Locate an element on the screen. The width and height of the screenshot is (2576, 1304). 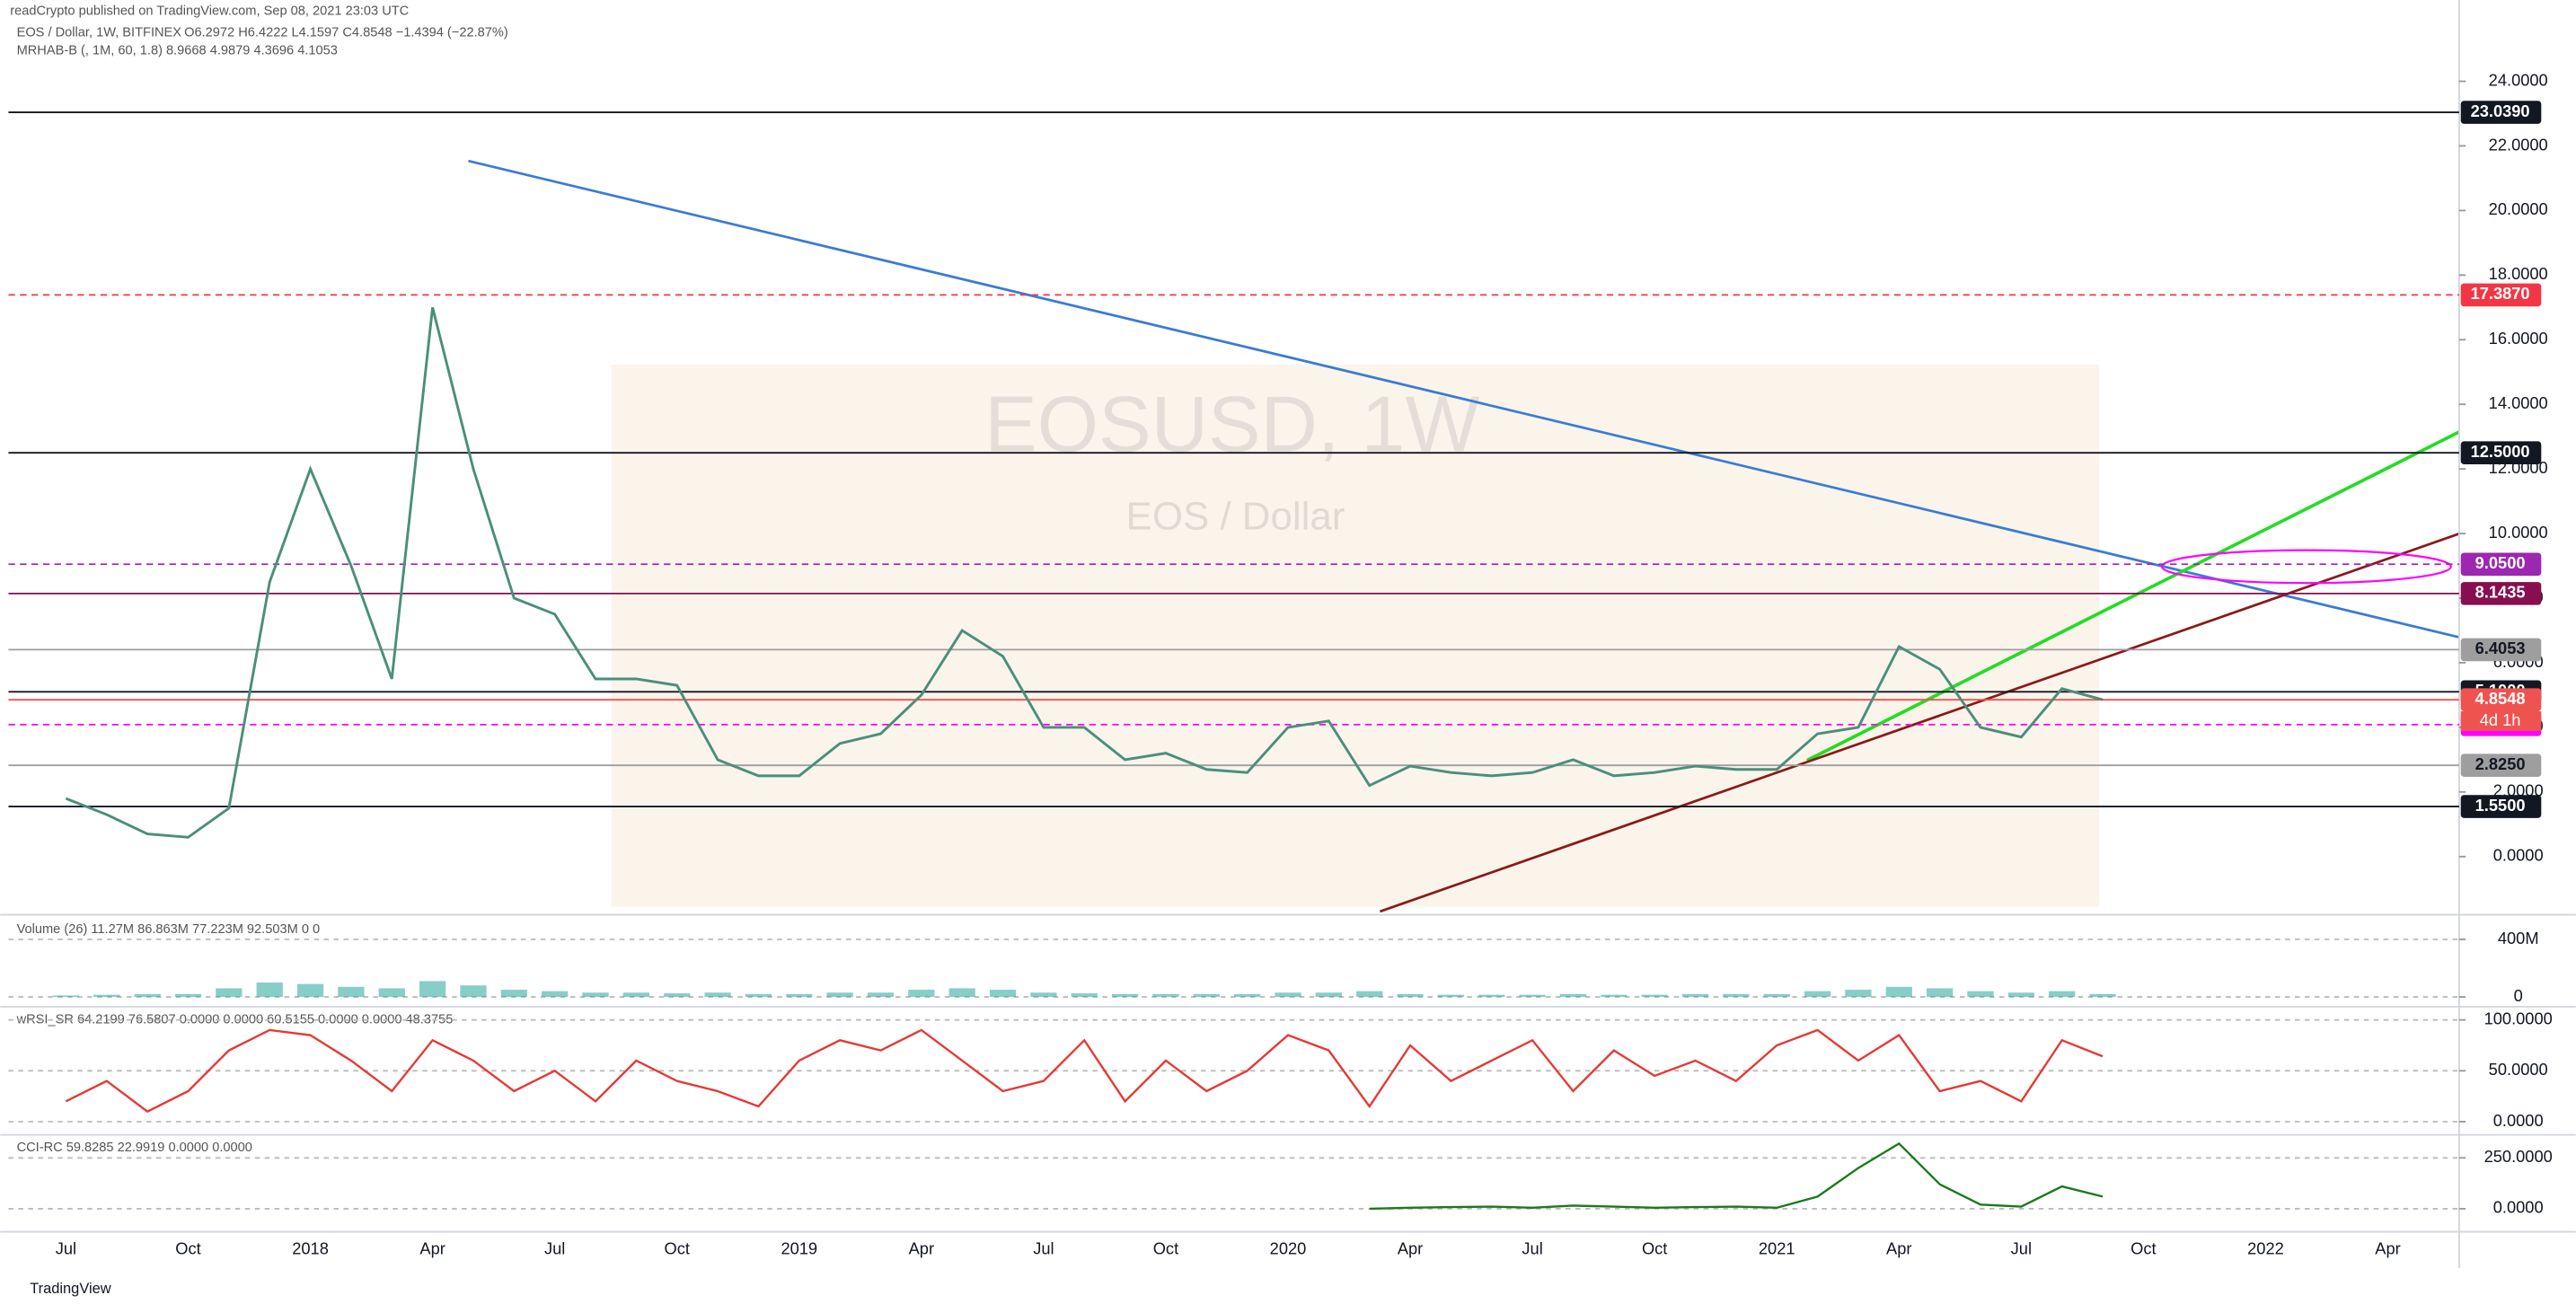
x-tick-label: 2021 is located at coordinates (1777, 1247).